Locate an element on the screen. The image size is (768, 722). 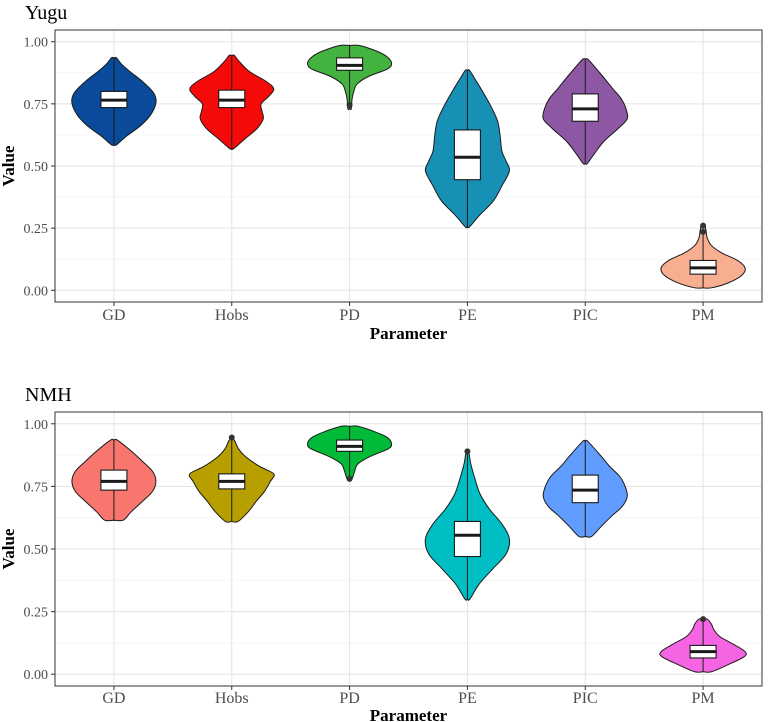
chart-title: NMH is located at coordinates (48, 395).